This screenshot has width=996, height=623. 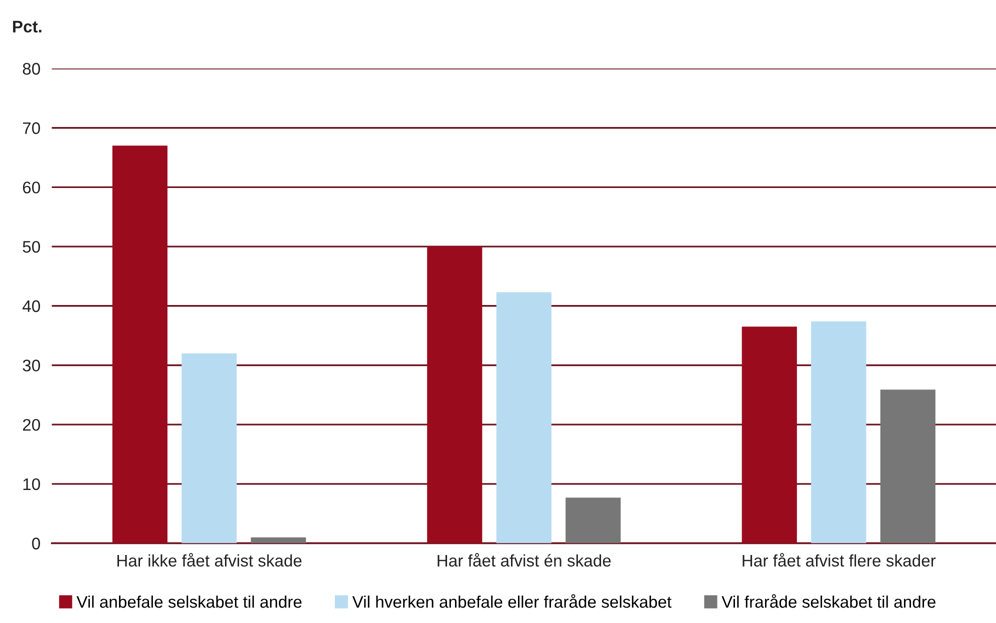 I want to click on y-tick-label: 70, so click(x=31, y=128).